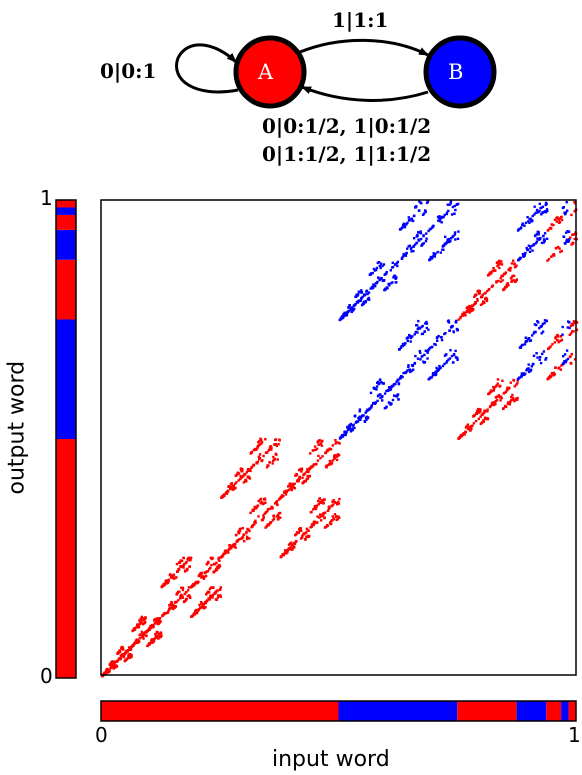 This screenshot has height=775, width=582. Describe the element at coordinates (266, 72) in the screenshot. I see `state-a-label: A` at that location.